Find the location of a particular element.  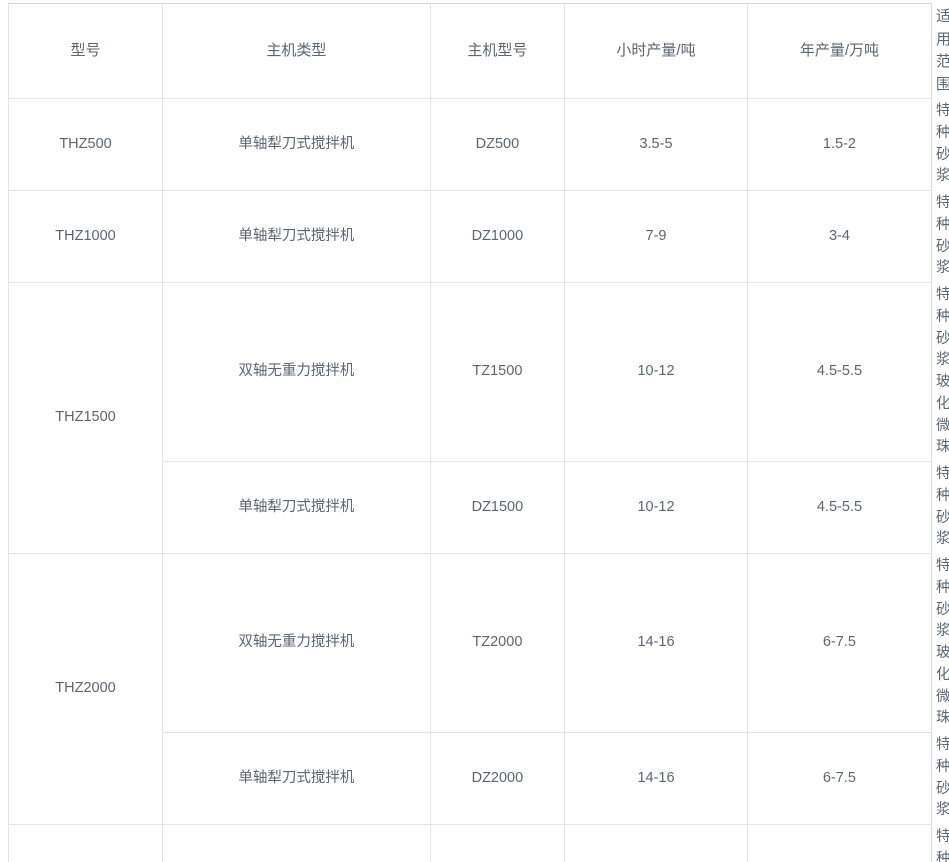

cell-hourly: 3.5-5 is located at coordinates (656, 145).